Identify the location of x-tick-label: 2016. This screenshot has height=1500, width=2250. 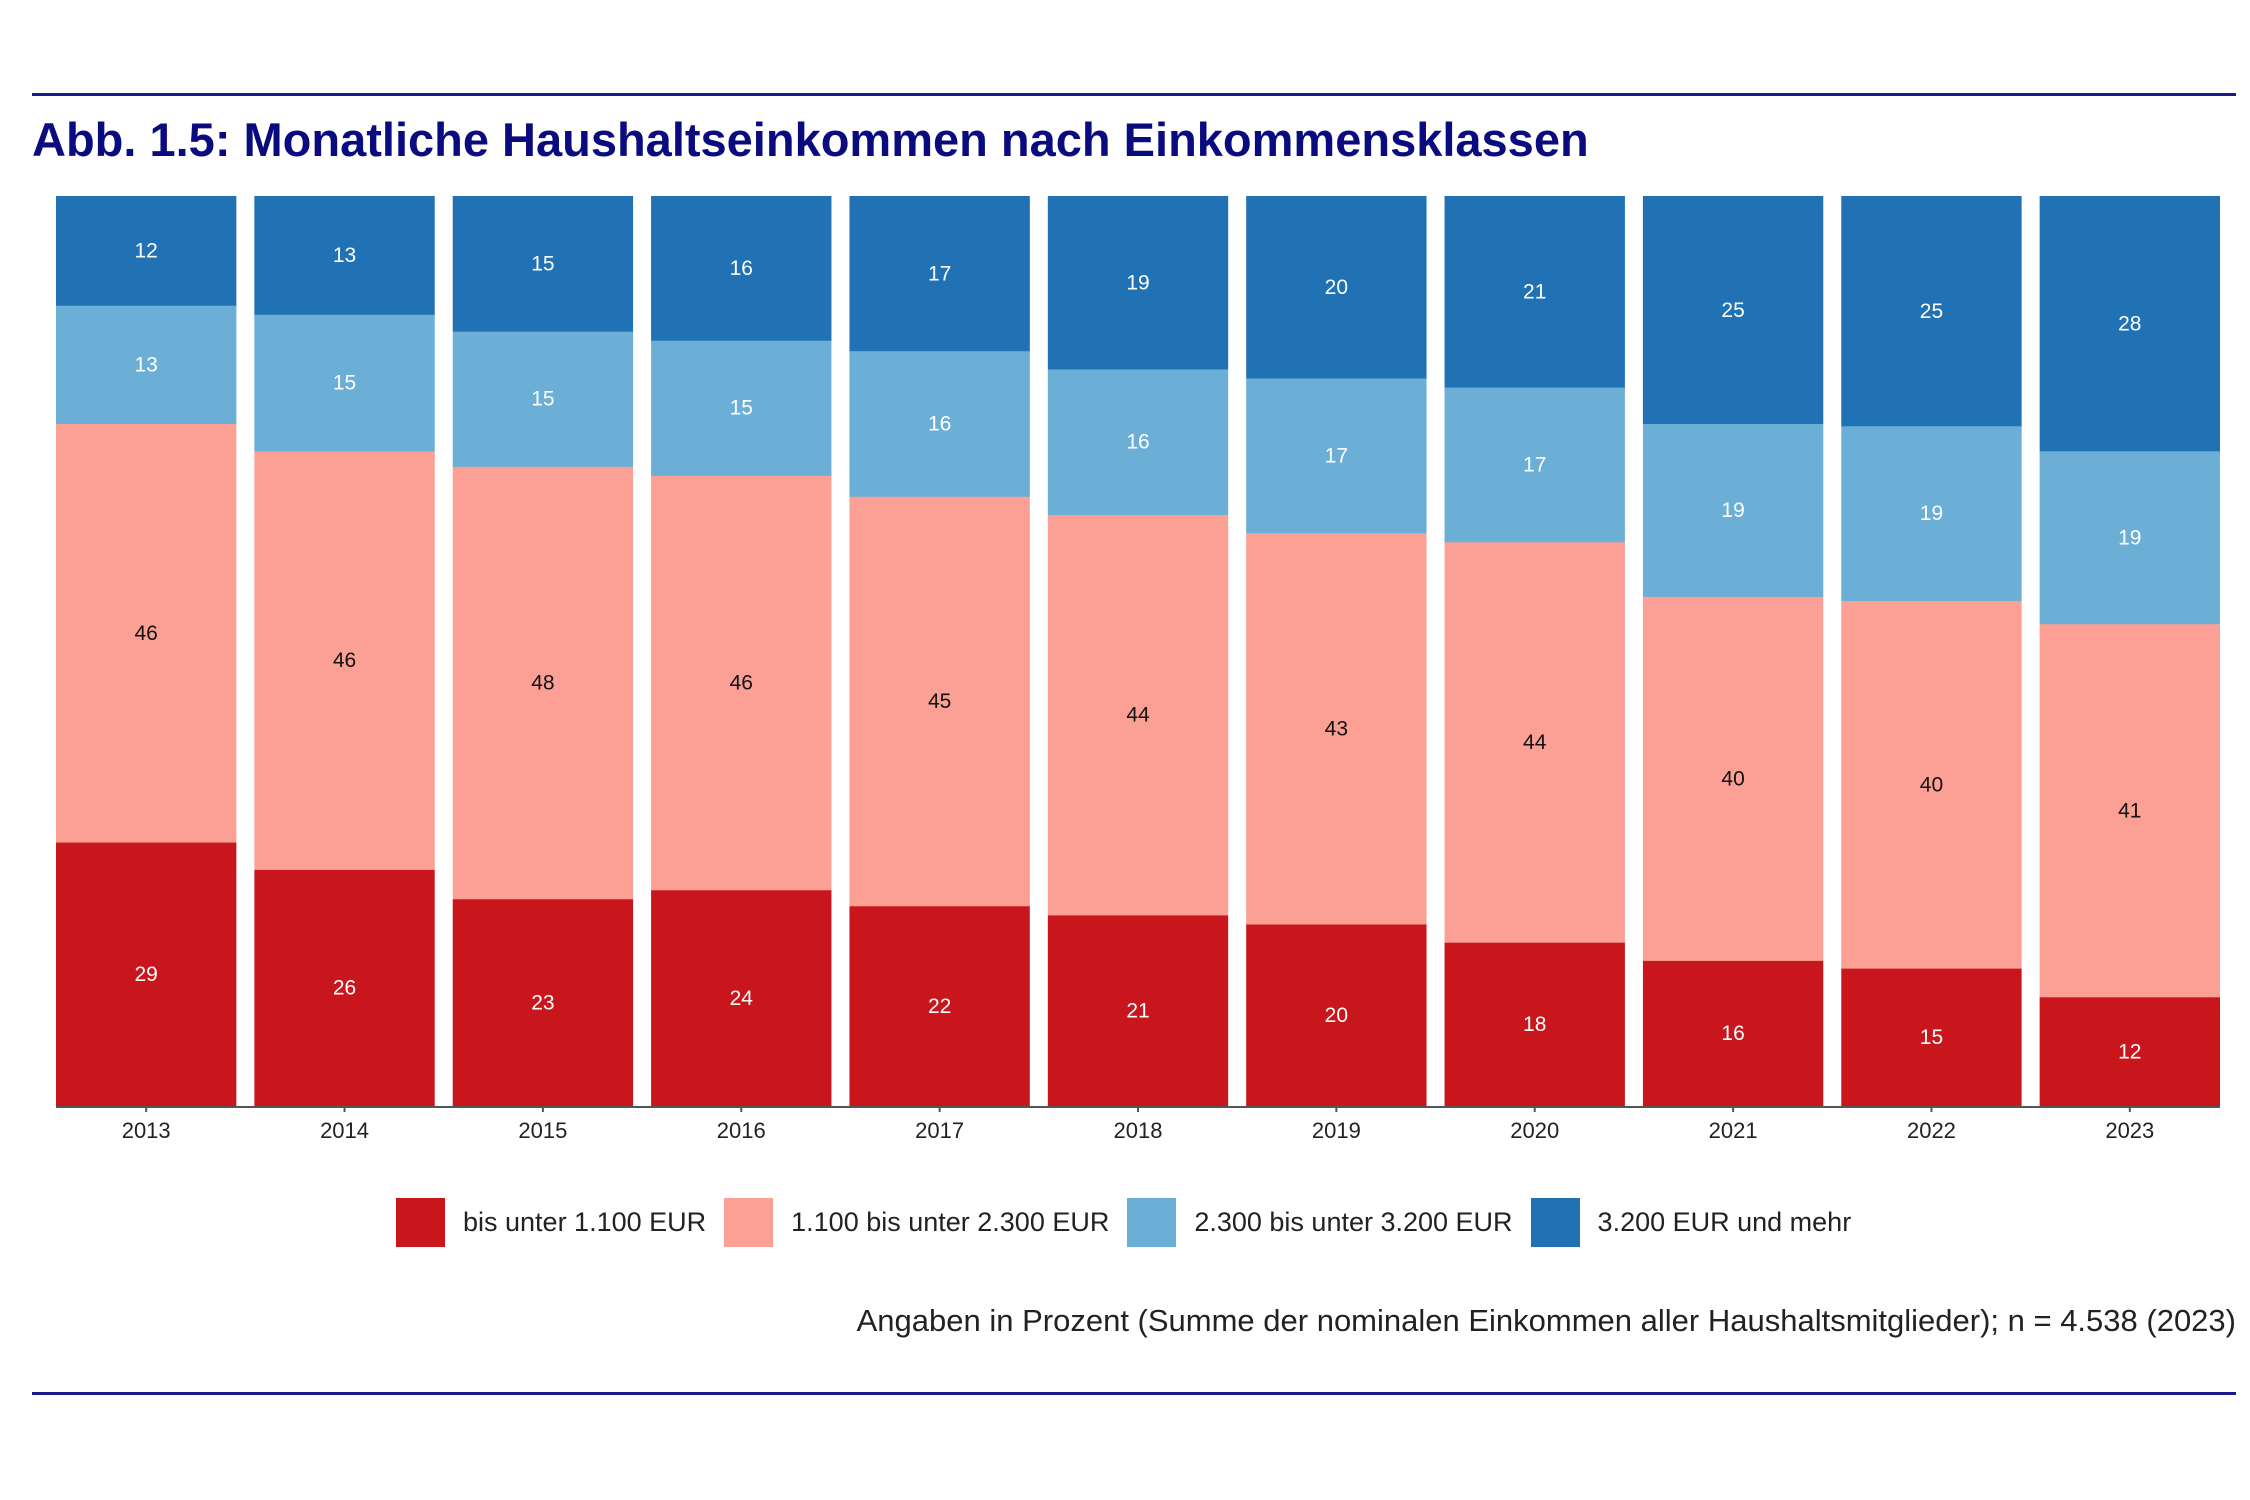
(741, 1130).